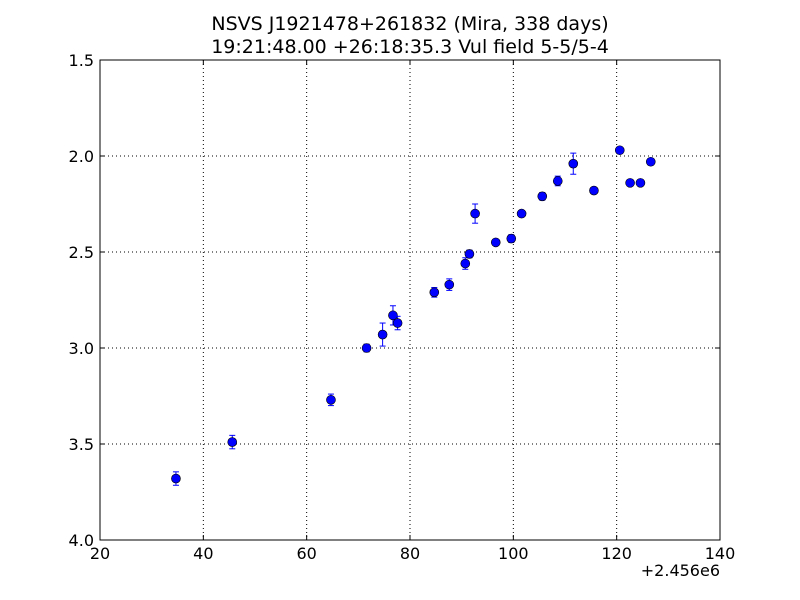  I want to click on x-tick-labels: 20 40 60 80 100 120 140, so click(412, 553).